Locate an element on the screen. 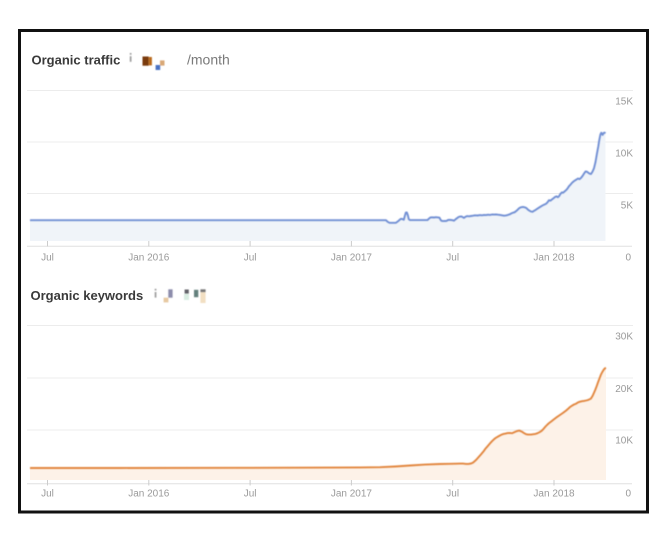  svg-text: 15K is located at coordinates (624, 102).